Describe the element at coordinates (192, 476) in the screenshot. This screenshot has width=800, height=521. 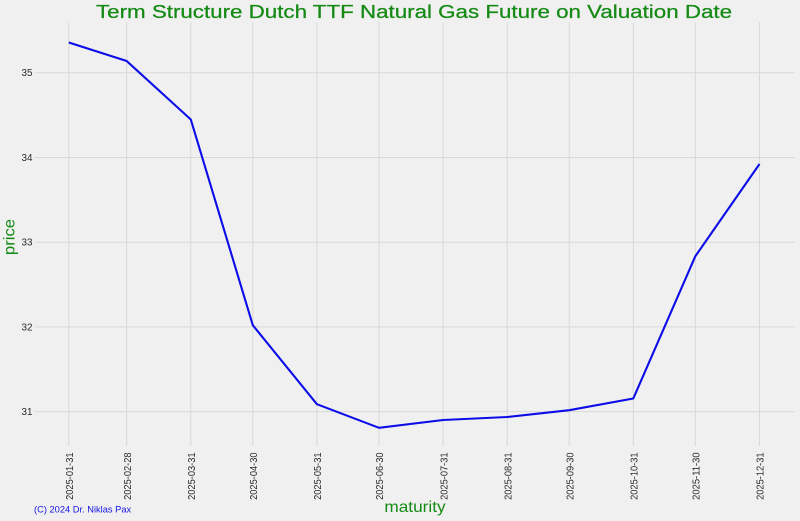
I see `svg-text: 2025-03-31` at that location.